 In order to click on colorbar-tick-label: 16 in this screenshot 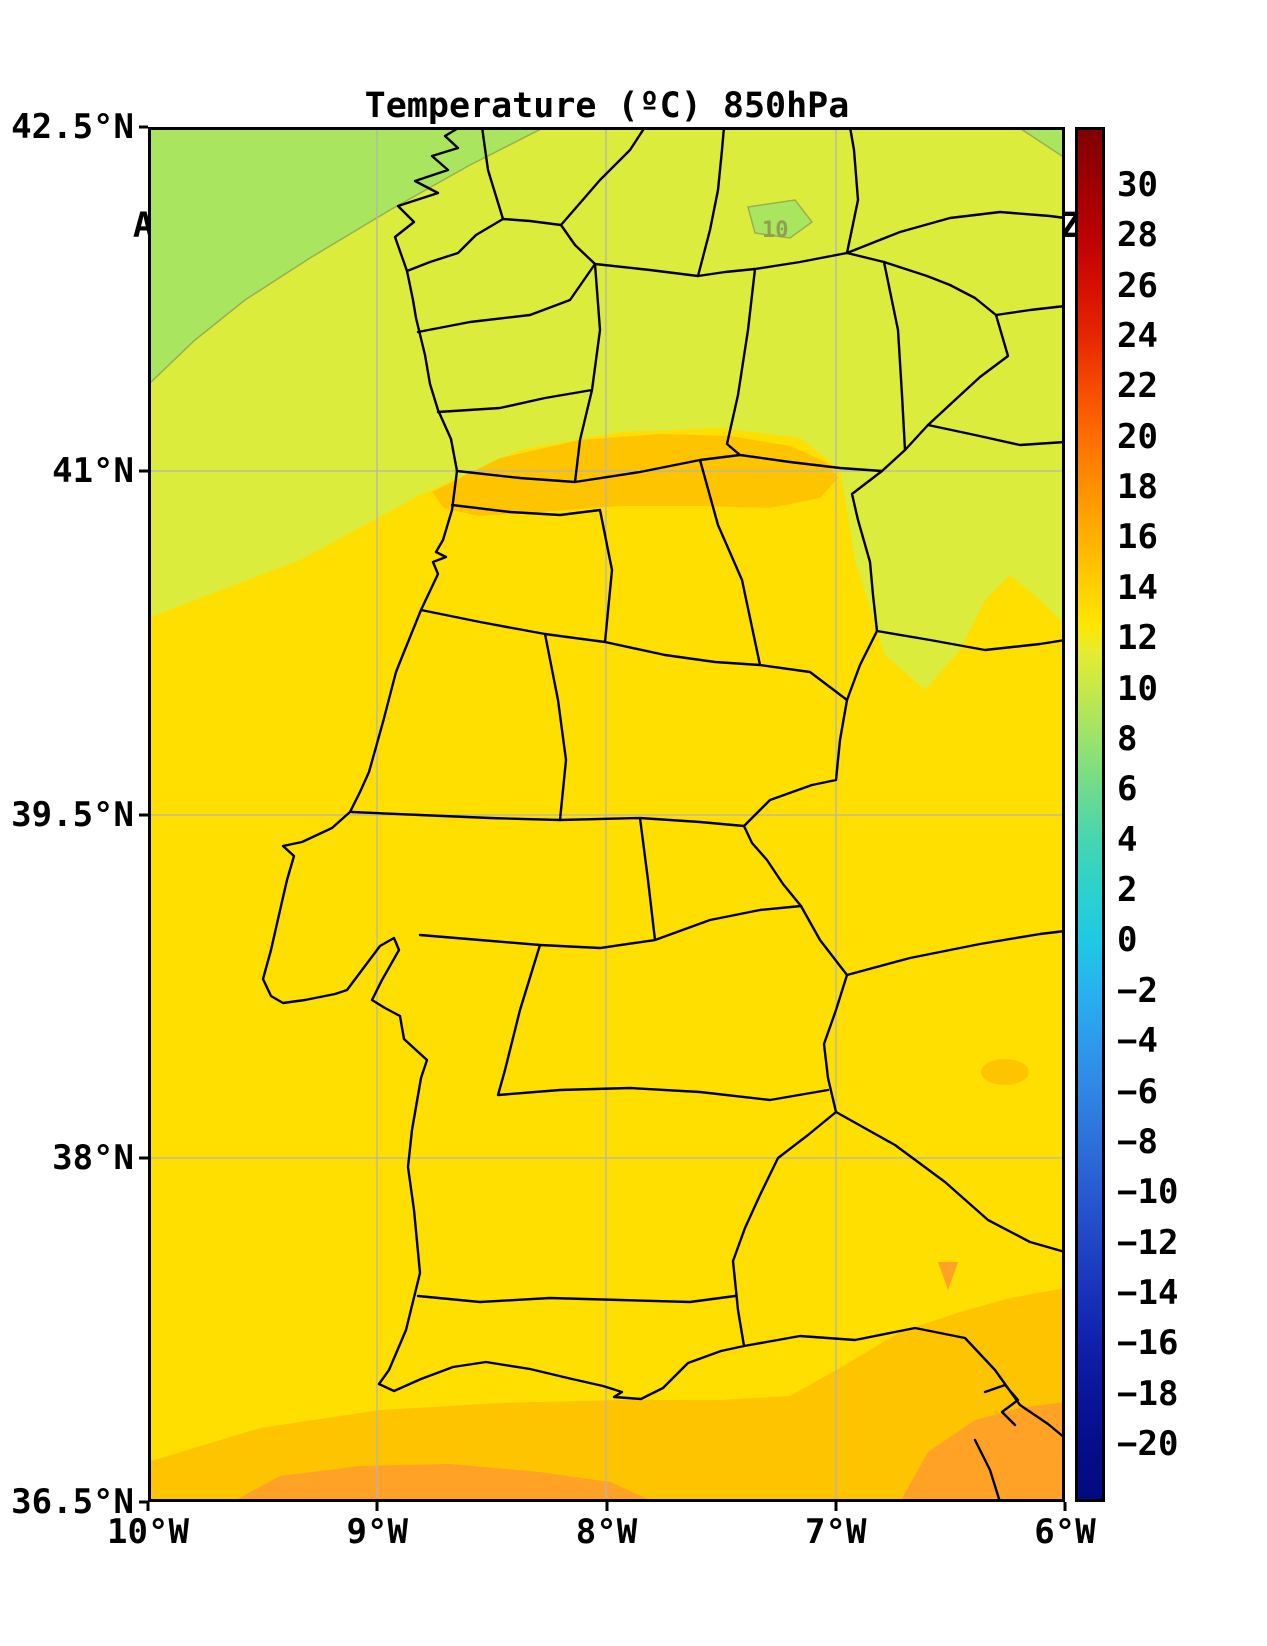, I will do `click(1137, 537)`.